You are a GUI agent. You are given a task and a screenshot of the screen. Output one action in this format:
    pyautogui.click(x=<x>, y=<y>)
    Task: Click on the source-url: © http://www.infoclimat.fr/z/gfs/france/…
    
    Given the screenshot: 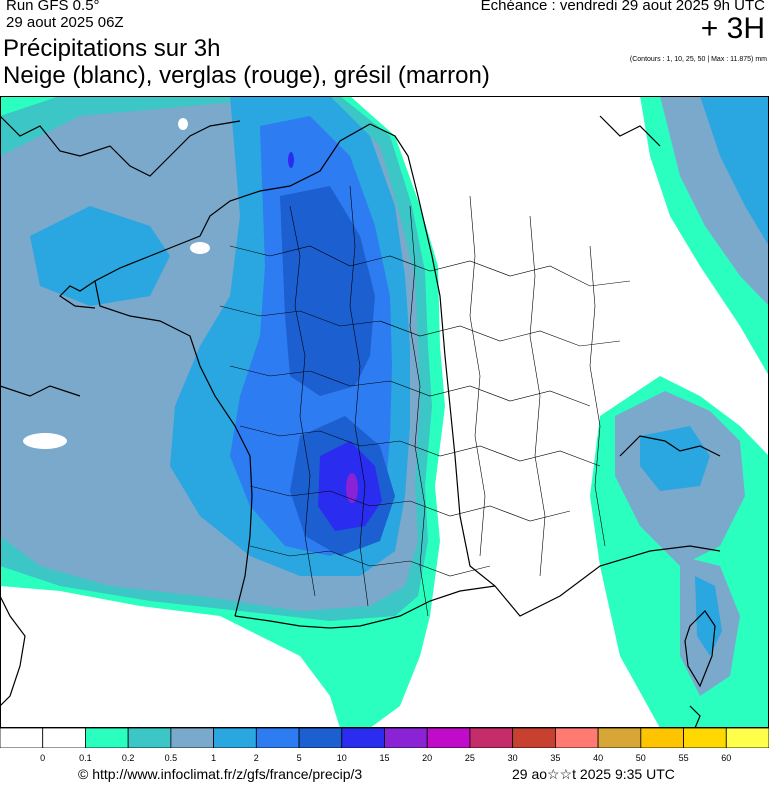 What is the action you would take?
    pyautogui.click(x=220, y=774)
    